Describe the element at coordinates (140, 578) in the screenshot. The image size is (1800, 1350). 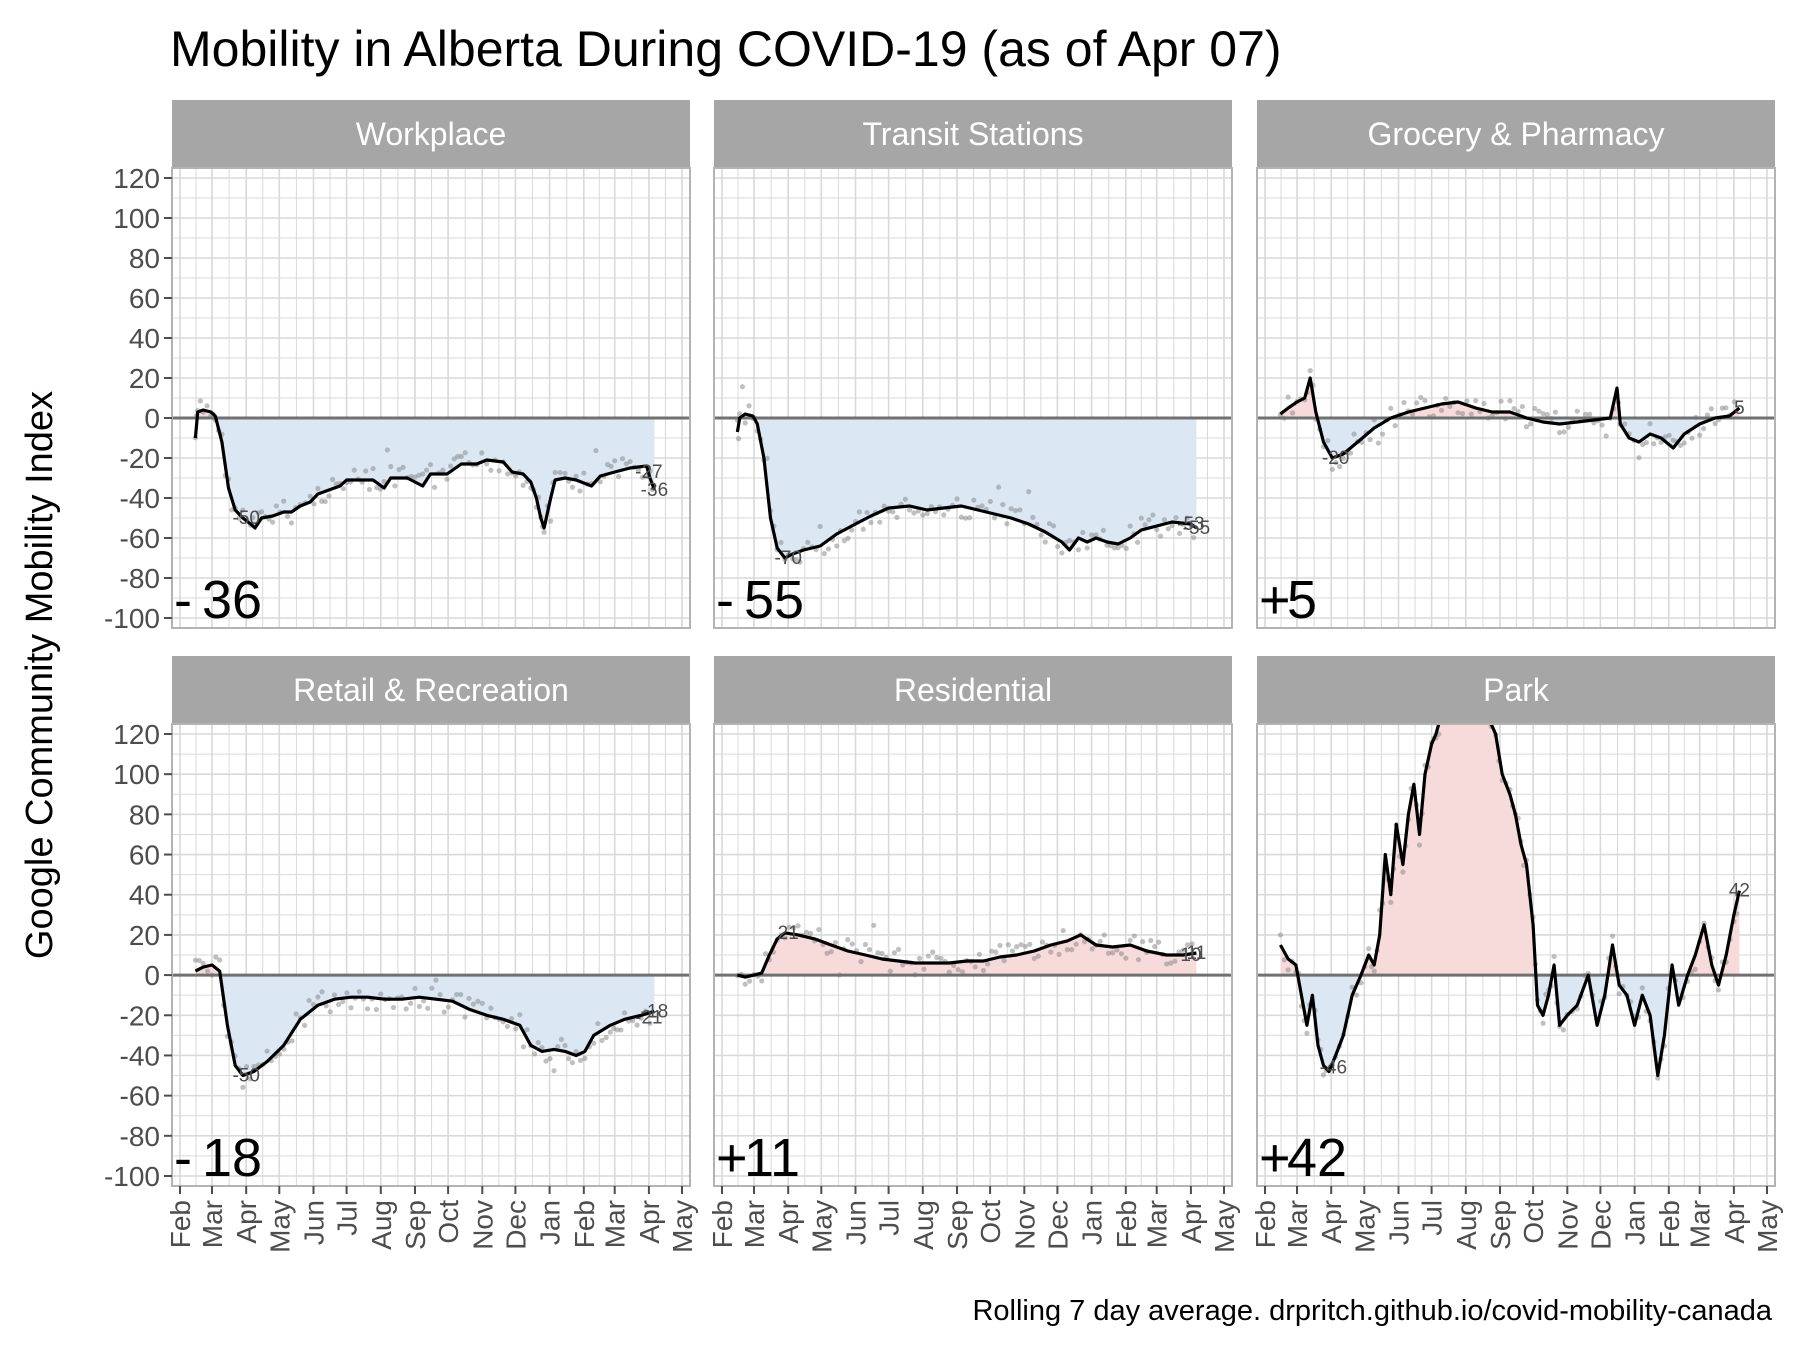
I see `y-tick-label: -80` at that location.